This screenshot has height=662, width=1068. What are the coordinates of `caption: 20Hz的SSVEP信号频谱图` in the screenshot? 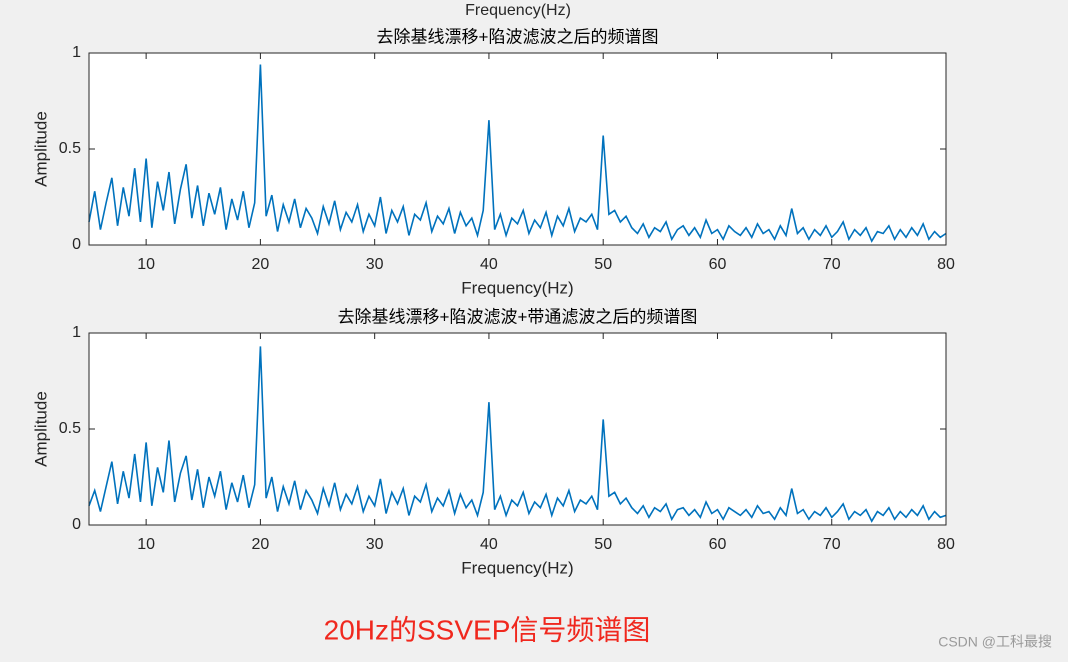 It's located at (487, 629).